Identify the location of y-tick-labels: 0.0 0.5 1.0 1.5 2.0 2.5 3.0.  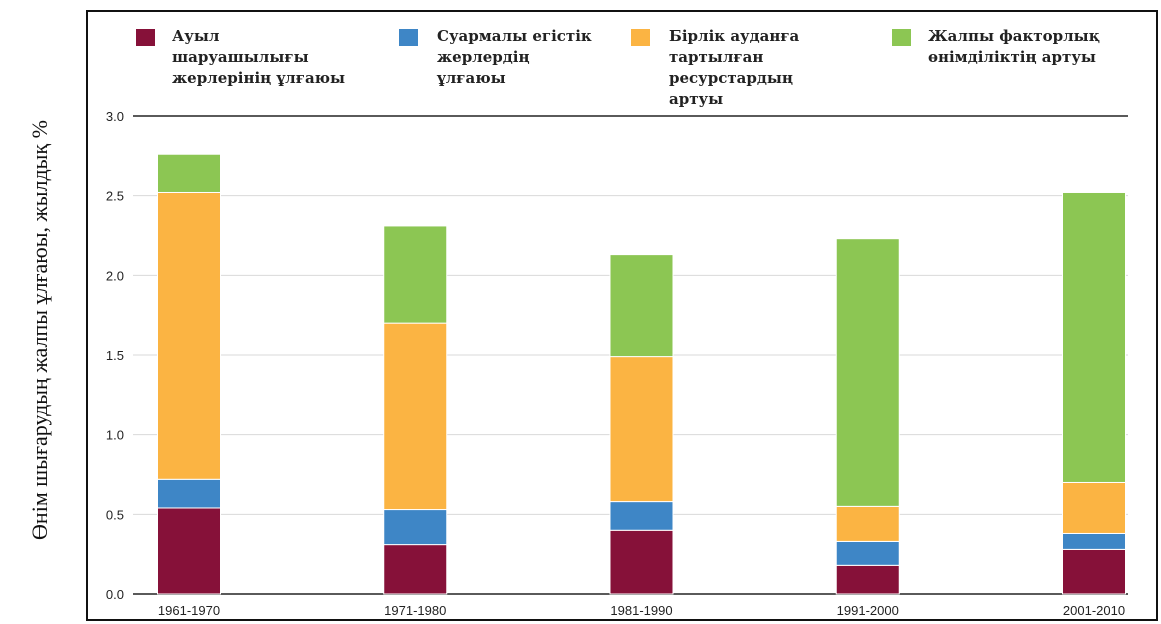
(115, 355).